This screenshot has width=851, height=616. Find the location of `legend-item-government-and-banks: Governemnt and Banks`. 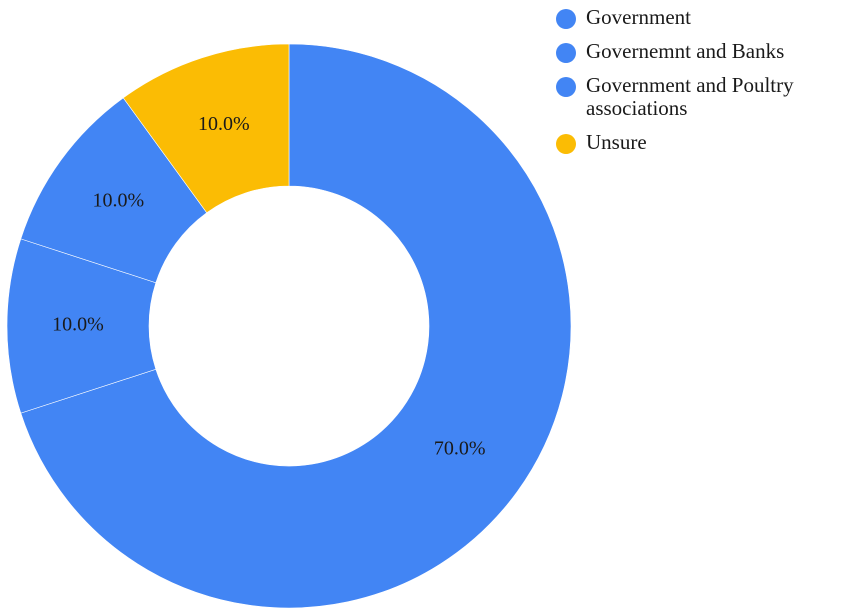

legend-item-government-and-banks: Governemnt and Banks is located at coordinates (701, 51).